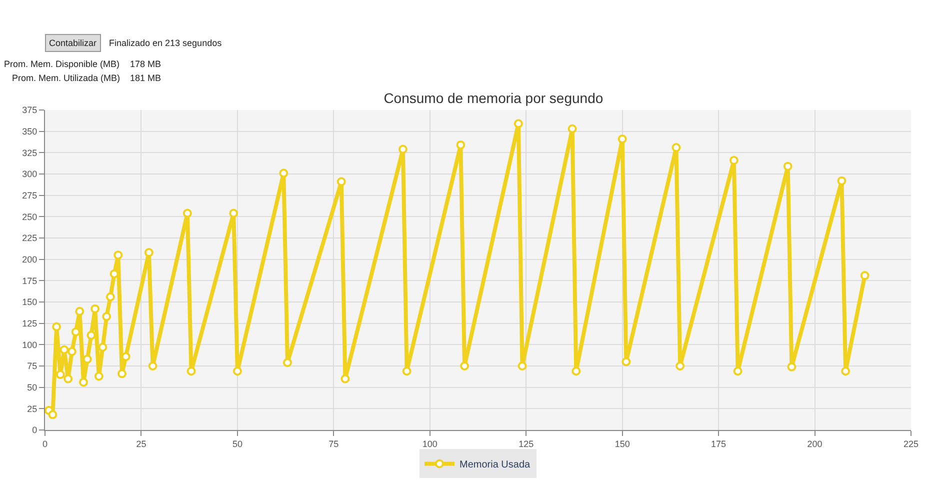 The image size is (931, 490). What do you see at coordinates (718, 443) in the screenshot?
I see `x-tick-label: 175` at bounding box center [718, 443].